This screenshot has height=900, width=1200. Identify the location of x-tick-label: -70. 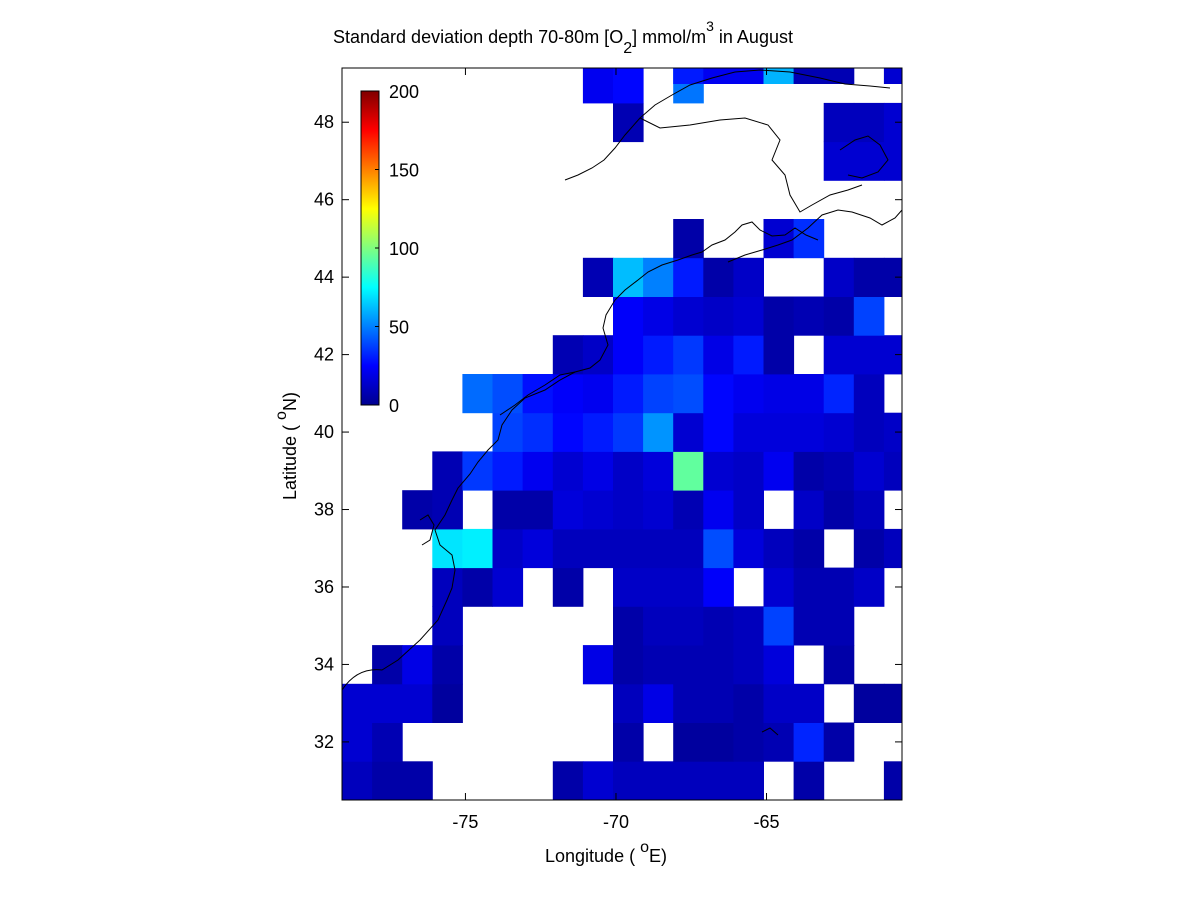
(616, 822).